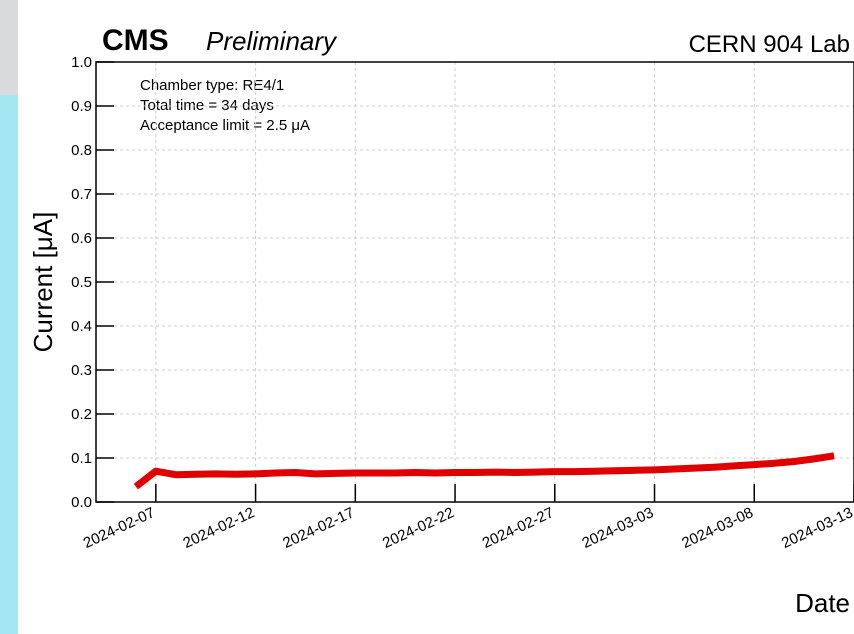 This screenshot has width=854, height=634. I want to click on annotation: Chamber type: RE4/1, so click(212, 85).